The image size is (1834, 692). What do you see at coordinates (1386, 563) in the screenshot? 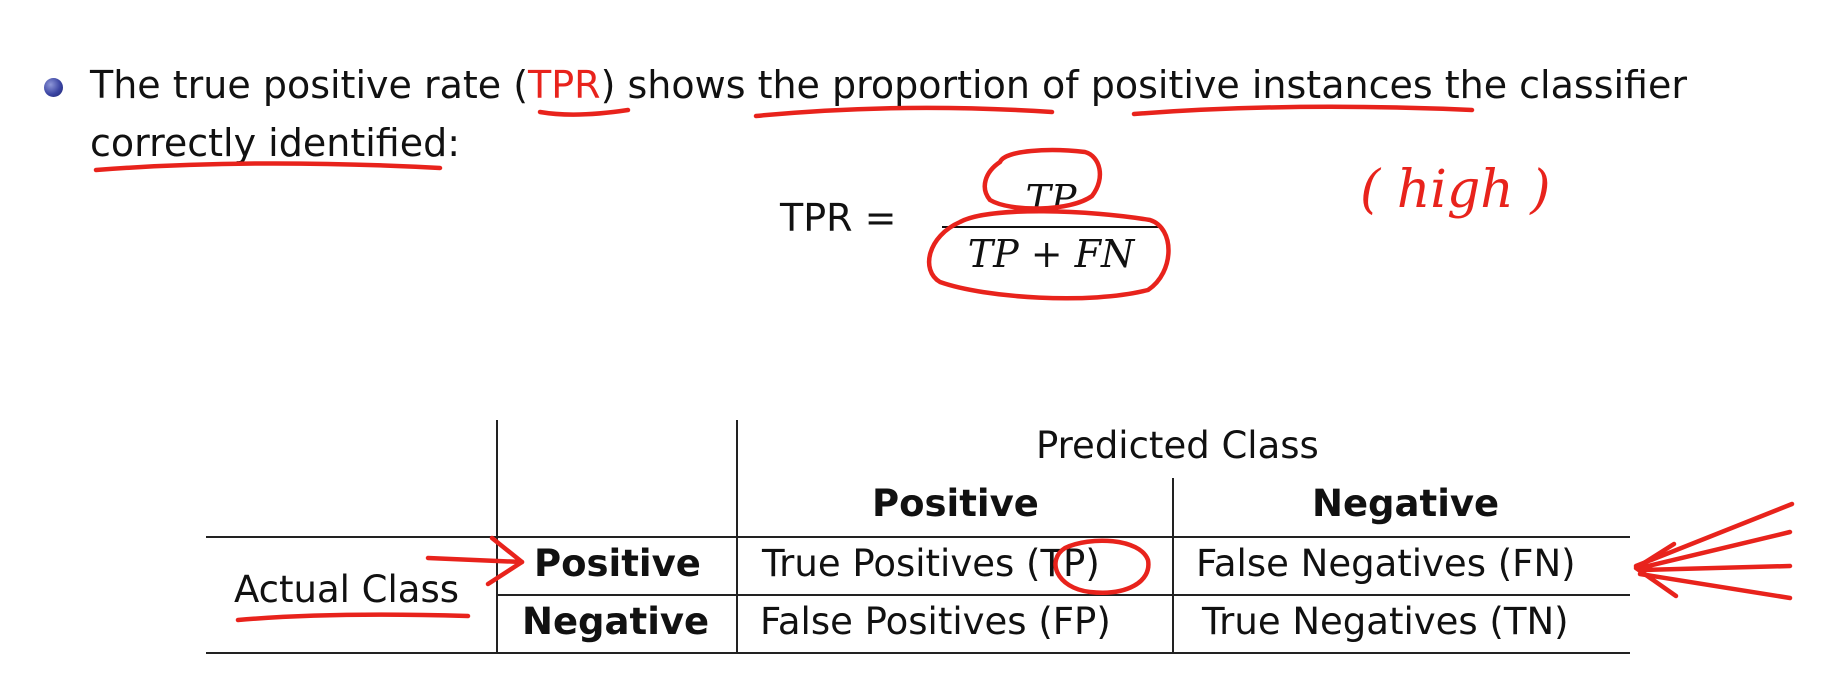
I see `cell-false-negatives: False Negatives (FN)` at bounding box center [1386, 563].